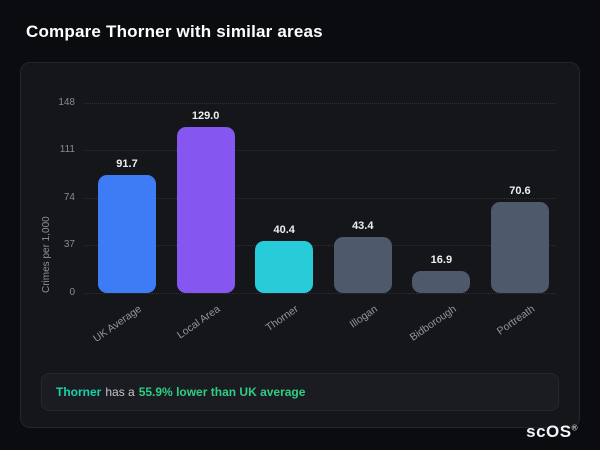  What do you see at coordinates (79, 392) in the screenshot?
I see `insight-area-name: Thorner` at bounding box center [79, 392].